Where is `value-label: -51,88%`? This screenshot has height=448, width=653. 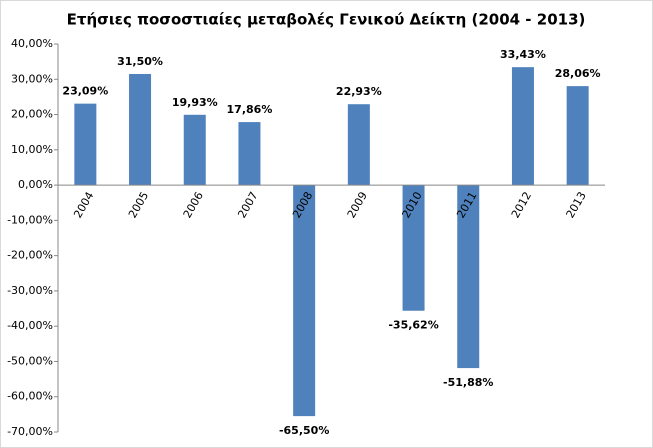 value-label: -51,88% is located at coordinates (468, 382).